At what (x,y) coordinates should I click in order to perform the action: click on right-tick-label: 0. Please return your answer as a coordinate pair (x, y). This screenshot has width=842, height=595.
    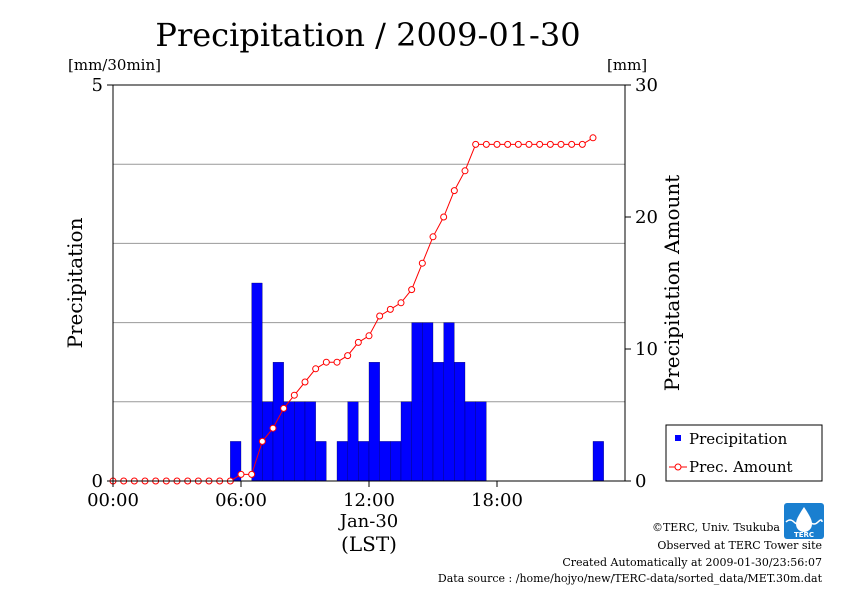
    Looking at the image, I should click on (640, 481).